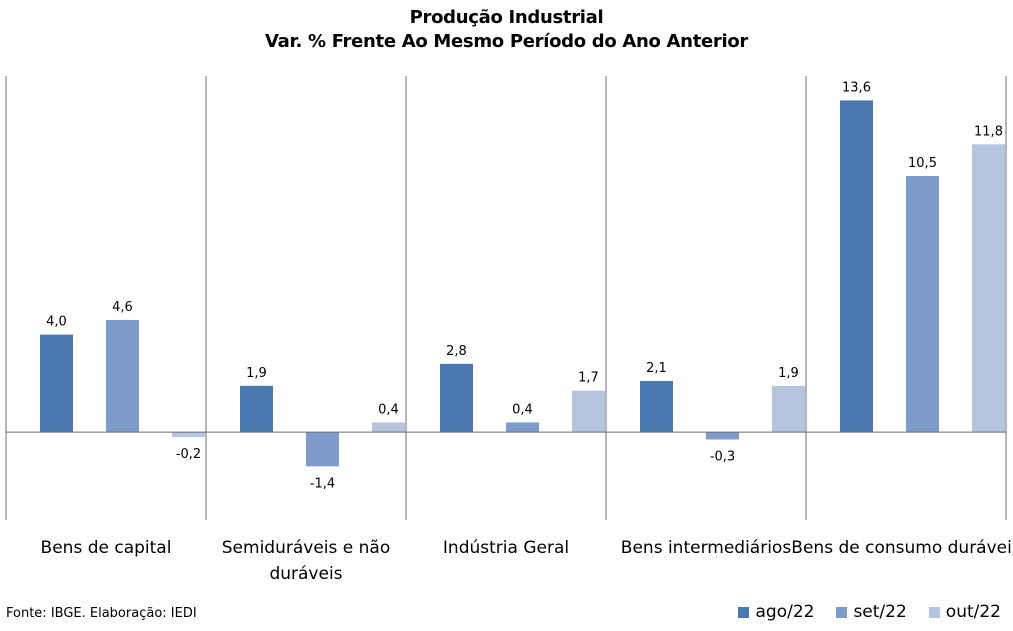  What do you see at coordinates (922, 163) in the screenshot?
I see `data-label: 10,5` at bounding box center [922, 163].